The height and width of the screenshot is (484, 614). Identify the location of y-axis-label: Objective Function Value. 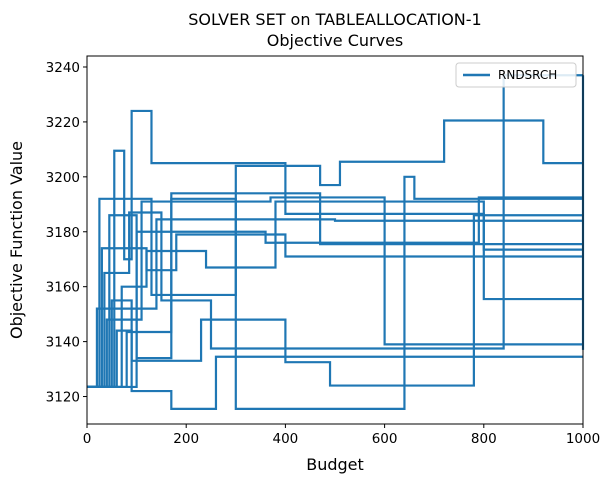
(16, 240).